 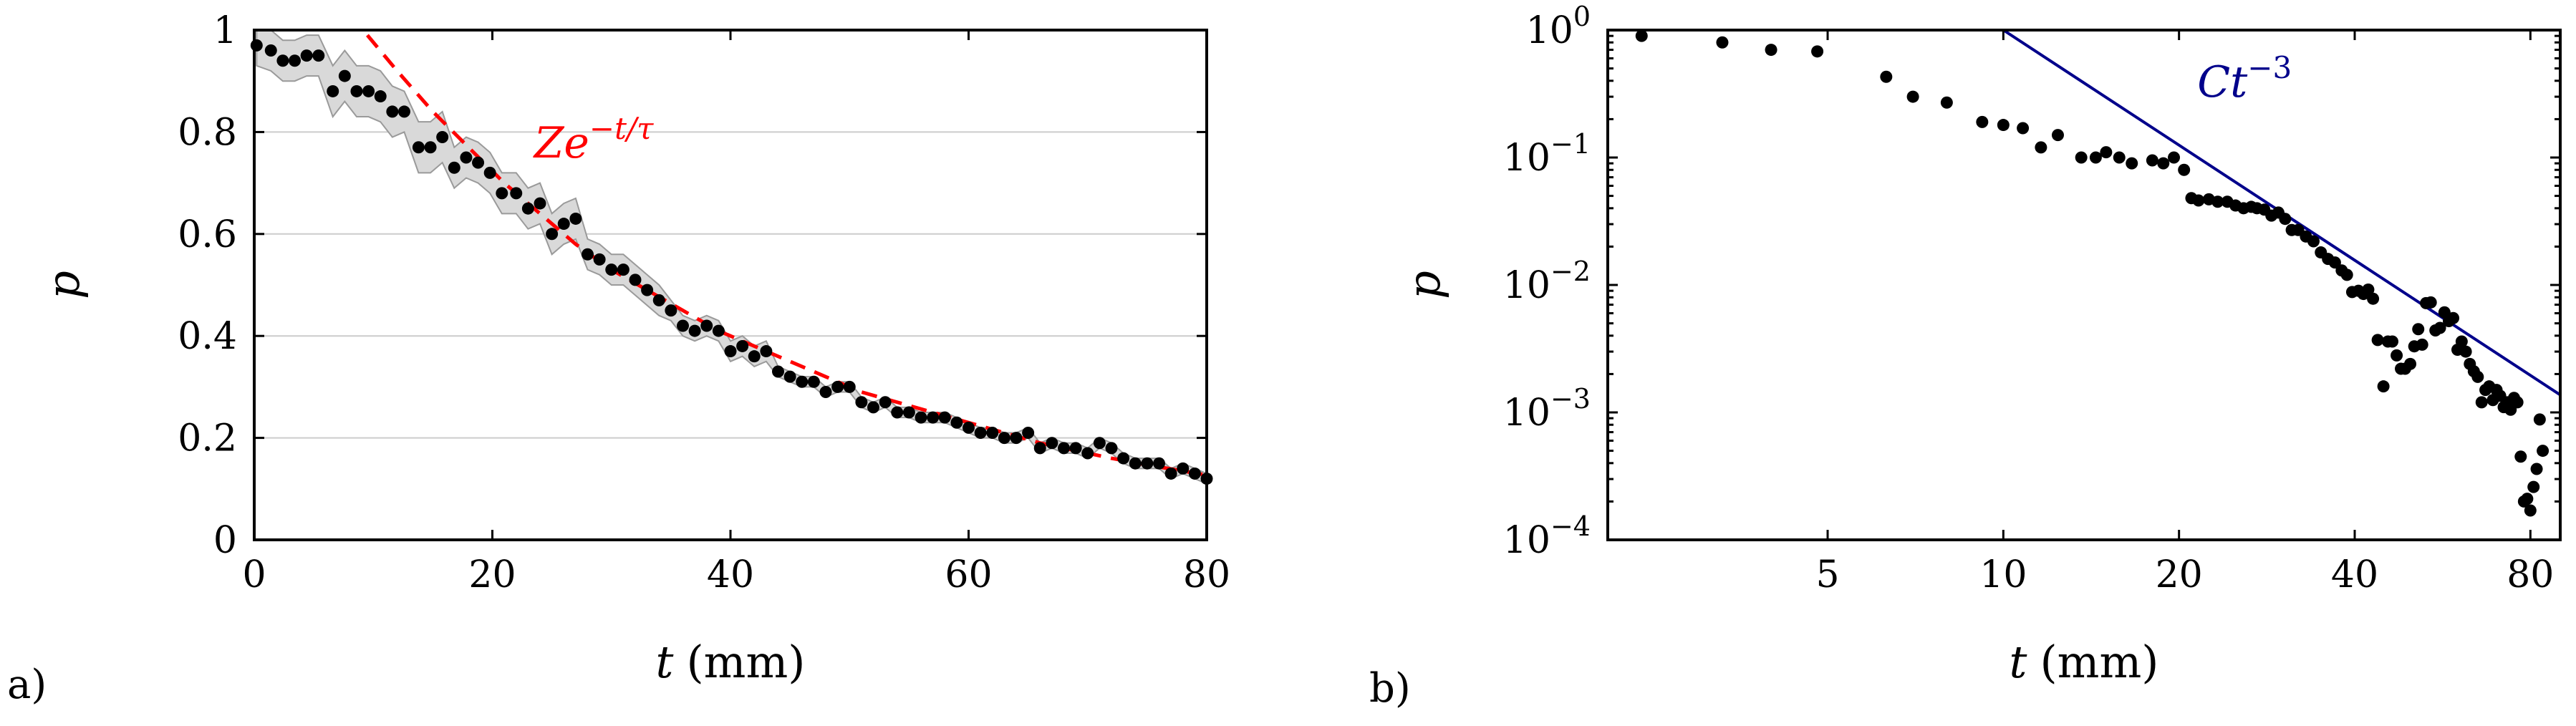 I want to click on panel-b-y-tick-label-3: 10⁻¹, so click(x=1547, y=154).